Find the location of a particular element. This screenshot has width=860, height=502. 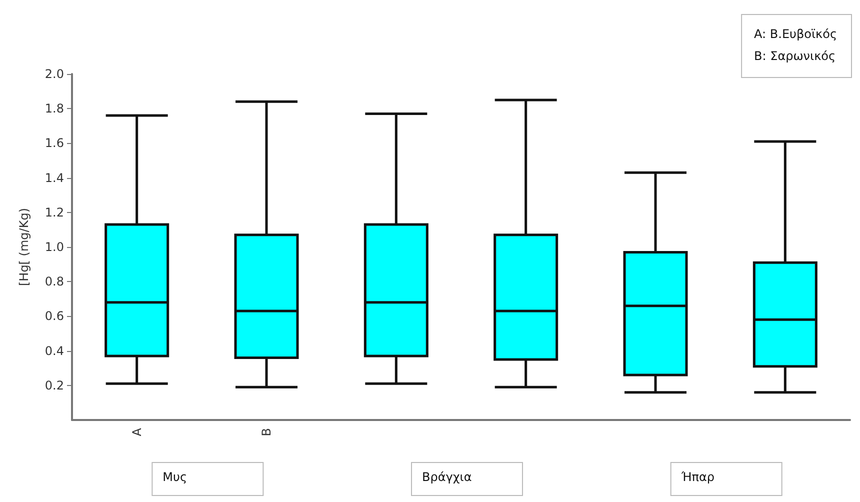

x-tick-label: B is located at coordinates (267, 432).